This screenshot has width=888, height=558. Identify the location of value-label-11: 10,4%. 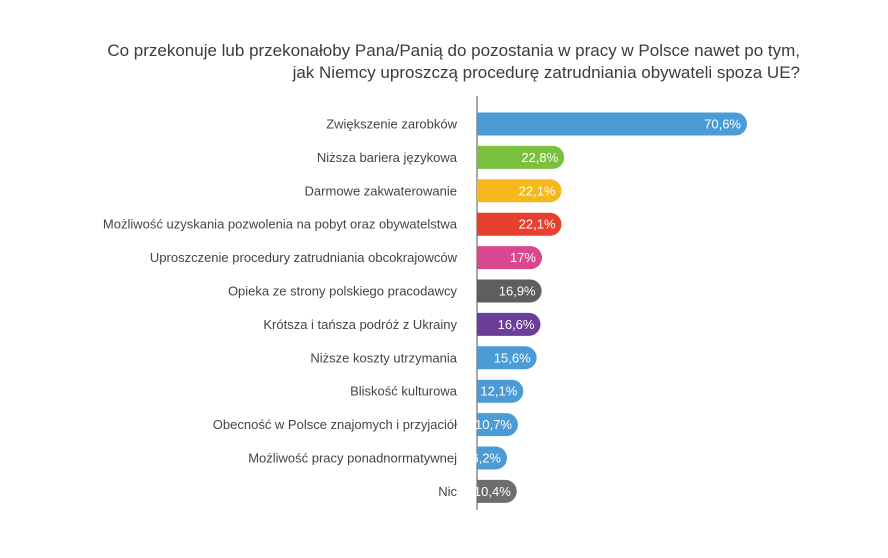
(492, 491).